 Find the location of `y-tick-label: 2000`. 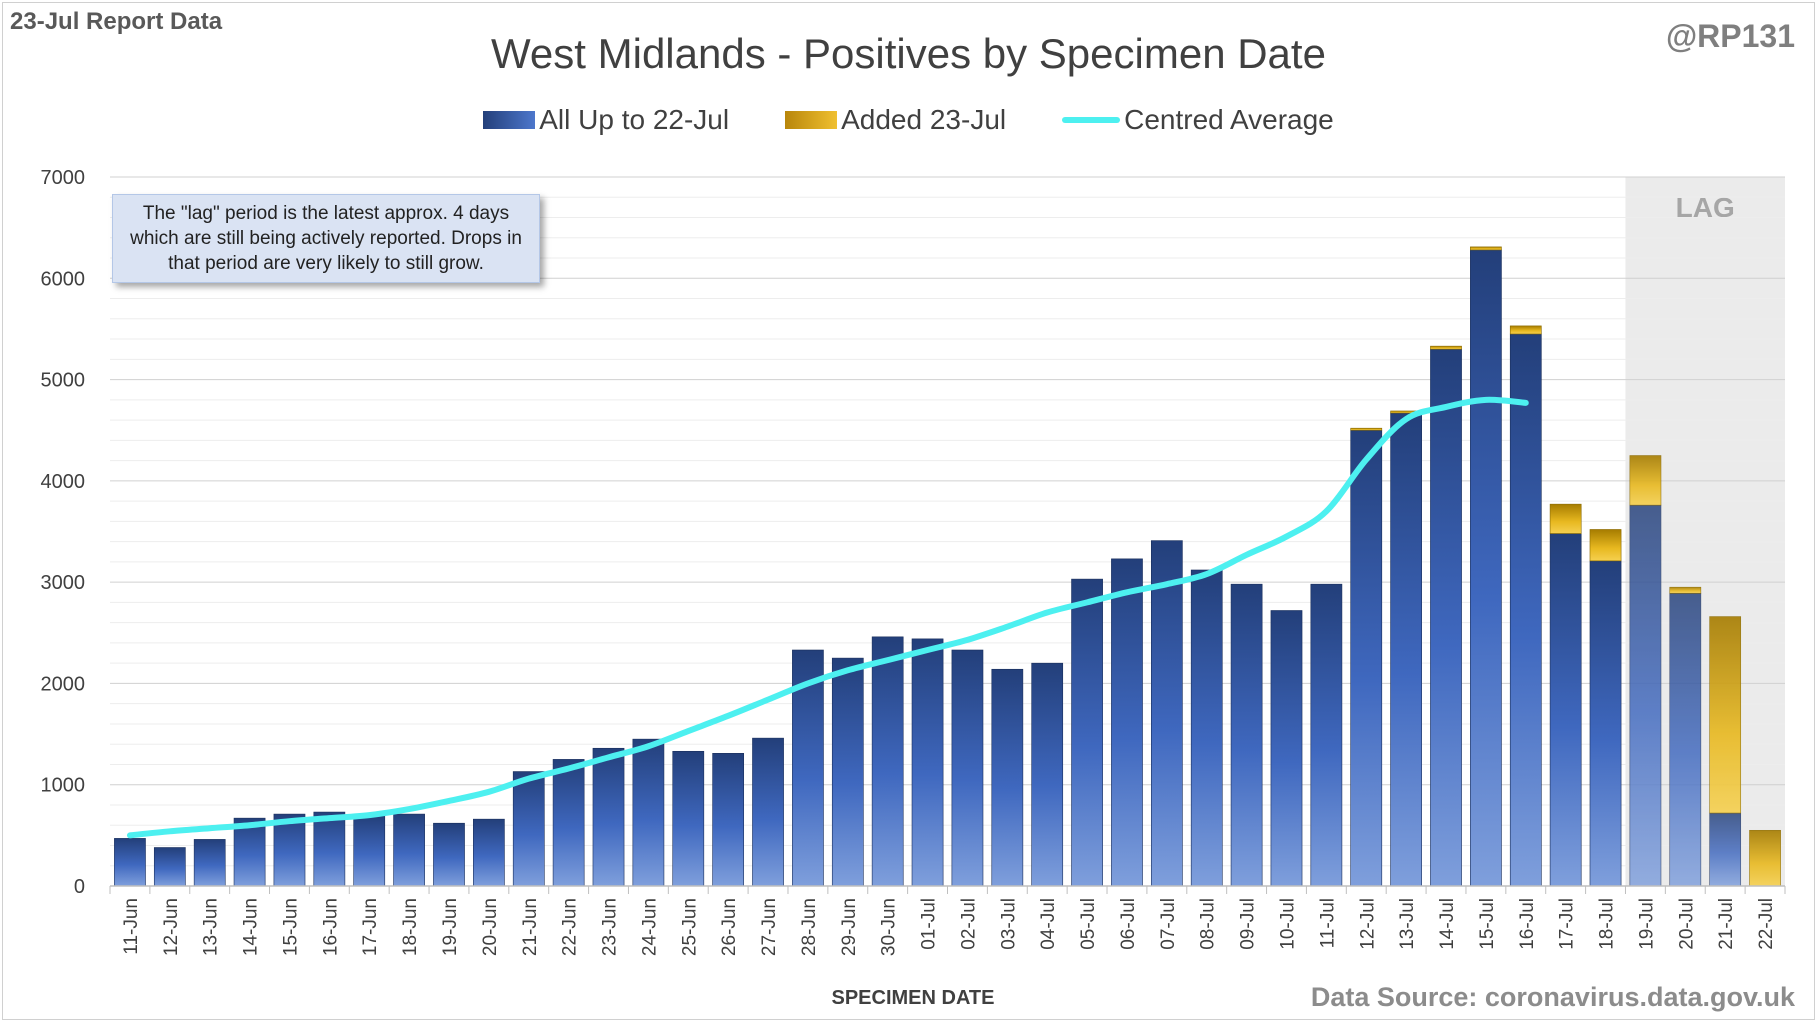

y-tick-label: 2000 is located at coordinates (63, 684).